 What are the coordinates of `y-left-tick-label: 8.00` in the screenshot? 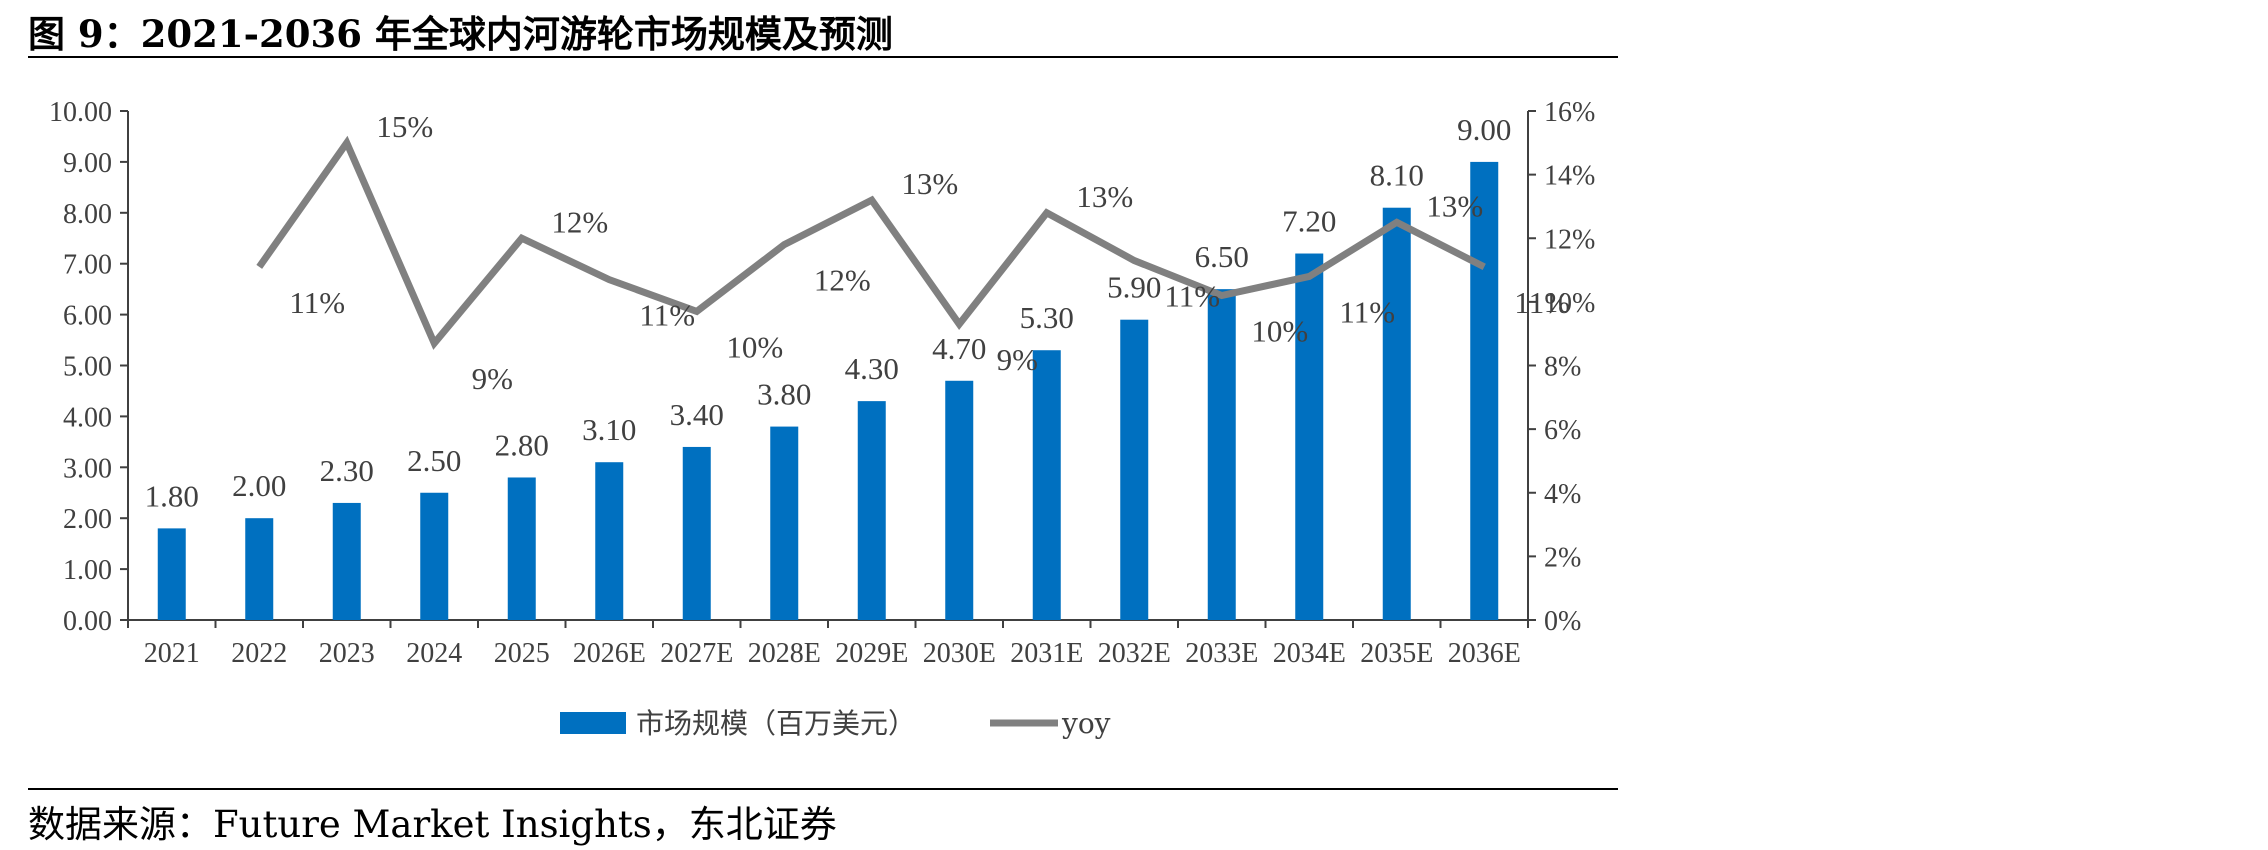 It's located at (87, 214).